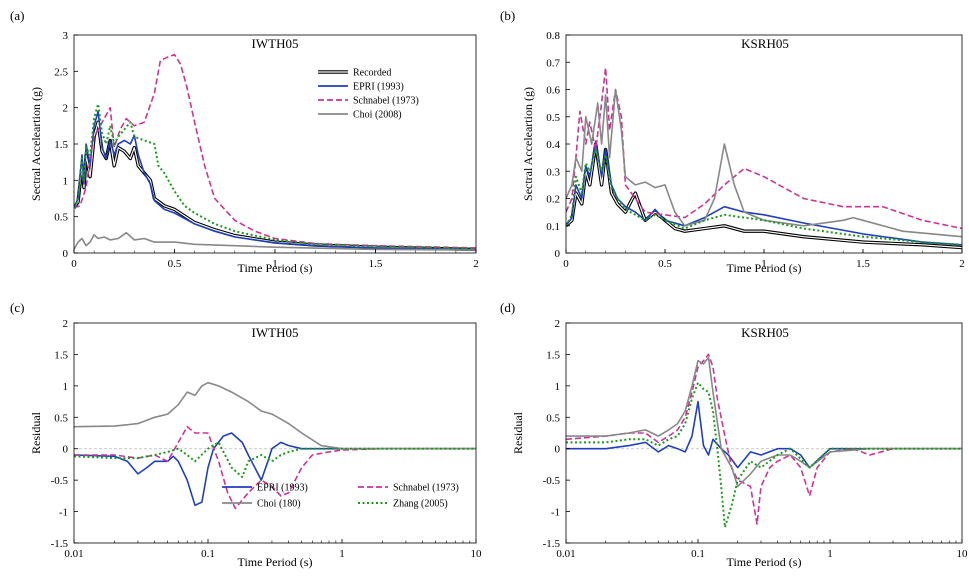 The height and width of the screenshot is (583, 969). I want to click on y-tick-label: 0.8, so click(553, 36).